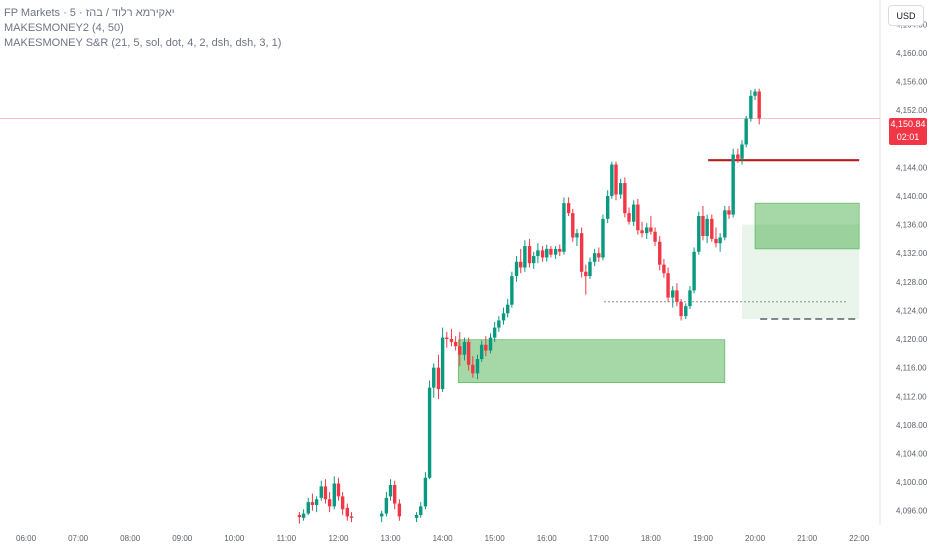 The image size is (932, 550). Describe the element at coordinates (912, 282) in the screenshot. I see `y-tick-label: 4,128.00` at that location.